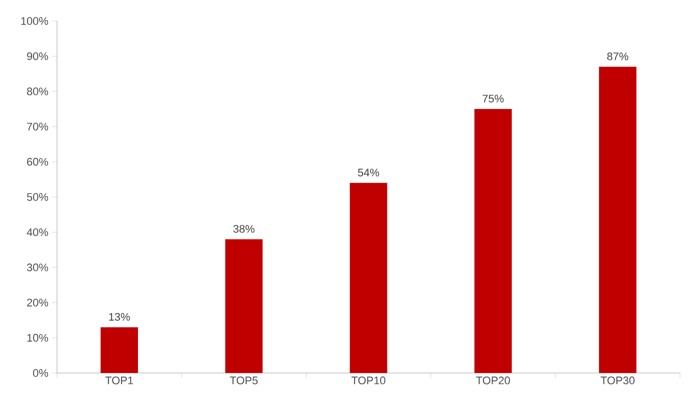  I want to click on y-tick-label: 80%, so click(37, 92).